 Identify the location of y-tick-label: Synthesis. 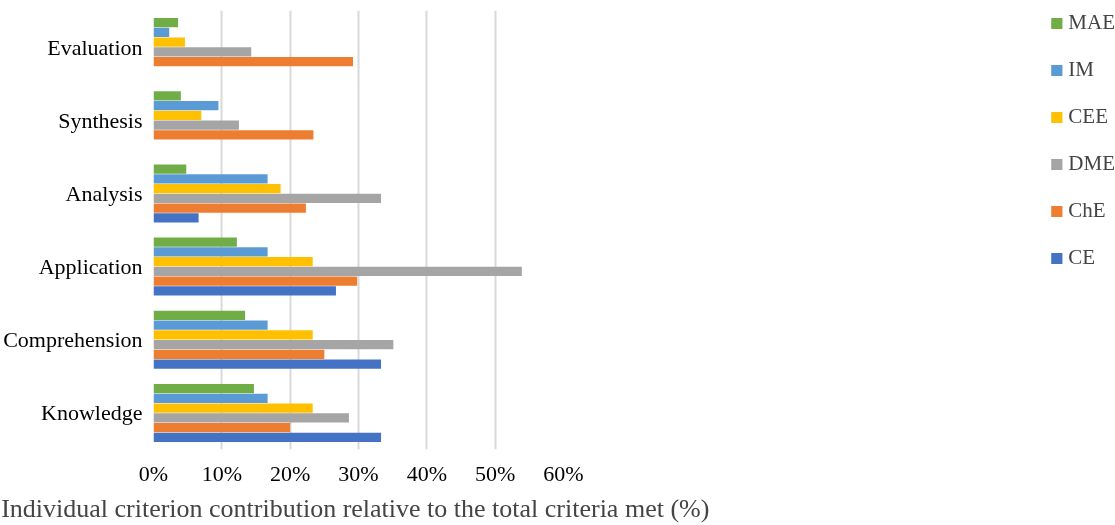
(100, 120).